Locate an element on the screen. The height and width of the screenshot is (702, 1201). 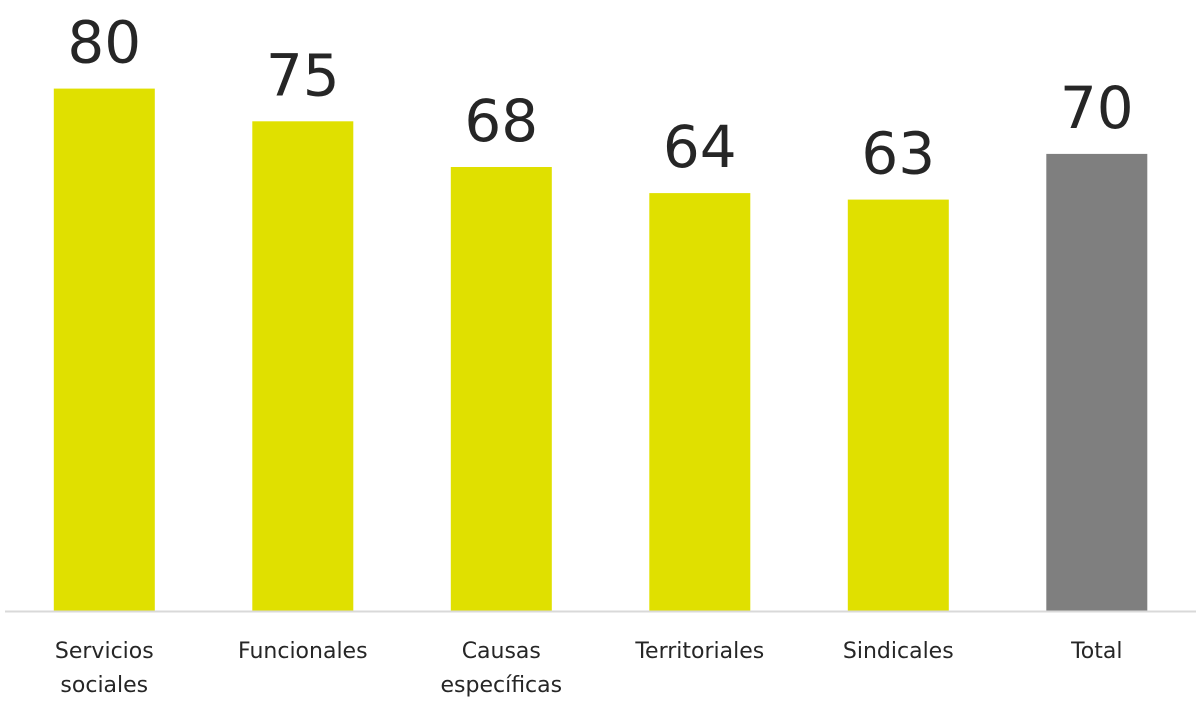
category-label-total: Total is located at coordinates (1096, 651).